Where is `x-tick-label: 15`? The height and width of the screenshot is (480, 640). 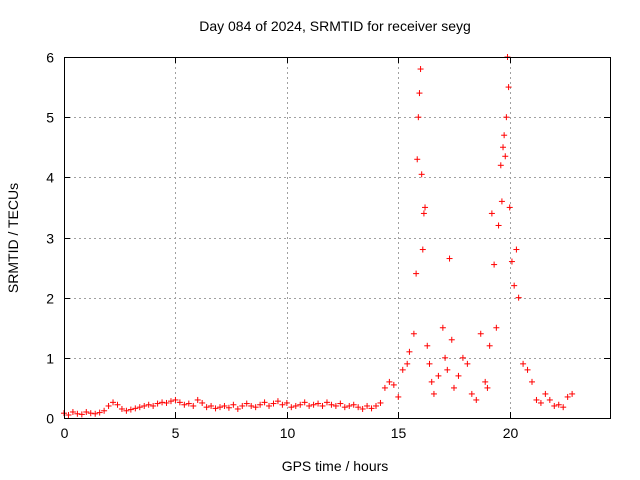 x-tick-label: 15 is located at coordinates (399, 433).